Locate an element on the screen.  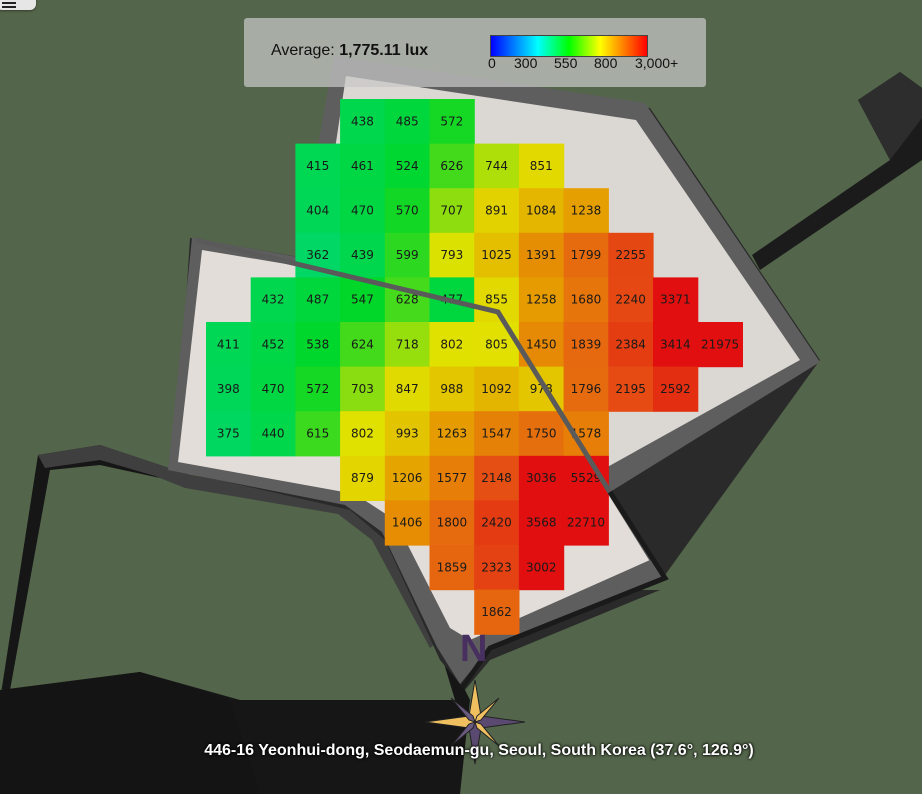
heatmap-cell-value: 1839 is located at coordinates (586, 344).